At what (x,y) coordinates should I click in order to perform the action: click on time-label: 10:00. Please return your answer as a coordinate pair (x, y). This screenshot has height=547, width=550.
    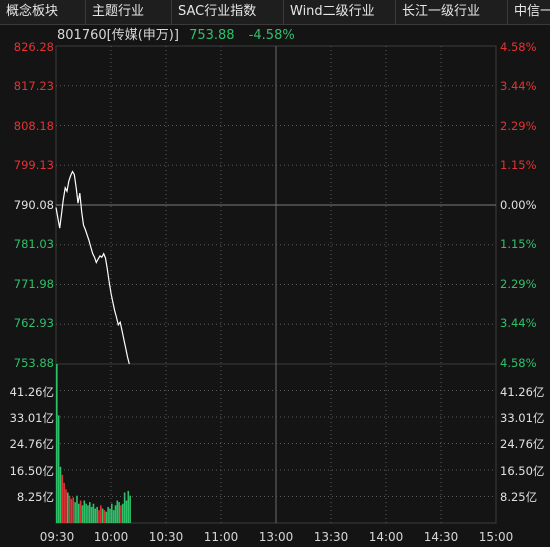
    Looking at the image, I should click on (111, 537).